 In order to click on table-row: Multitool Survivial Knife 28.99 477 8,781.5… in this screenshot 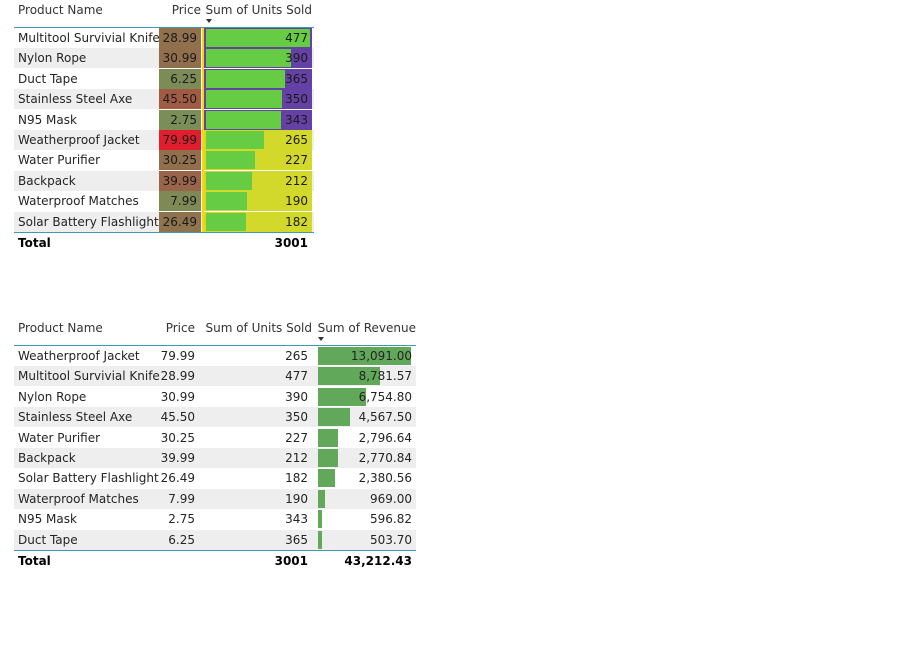, I will do `click(215, 376)`.